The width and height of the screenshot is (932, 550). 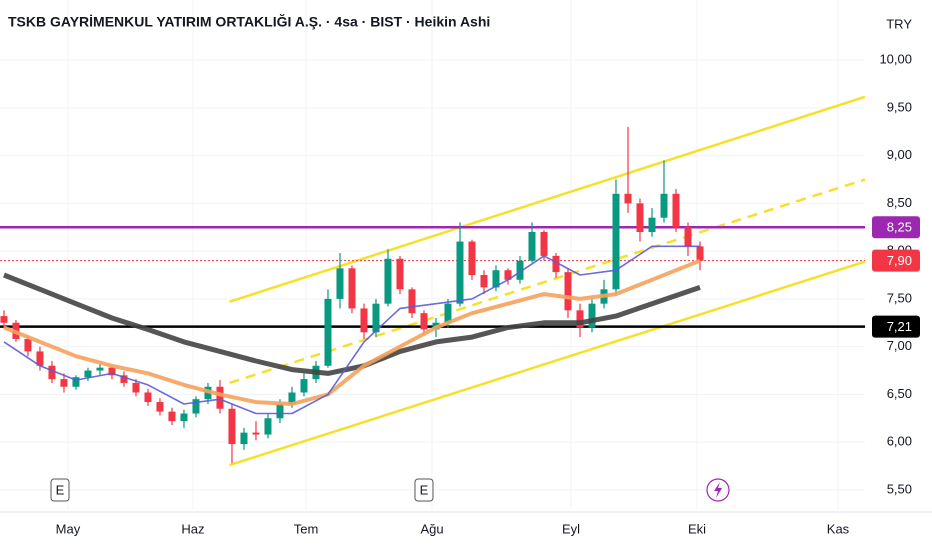 What do you see at coordinates (571, 528) in the screenshot?
I see `x-tick-label: Eyl` at bounding box center [571, 528].